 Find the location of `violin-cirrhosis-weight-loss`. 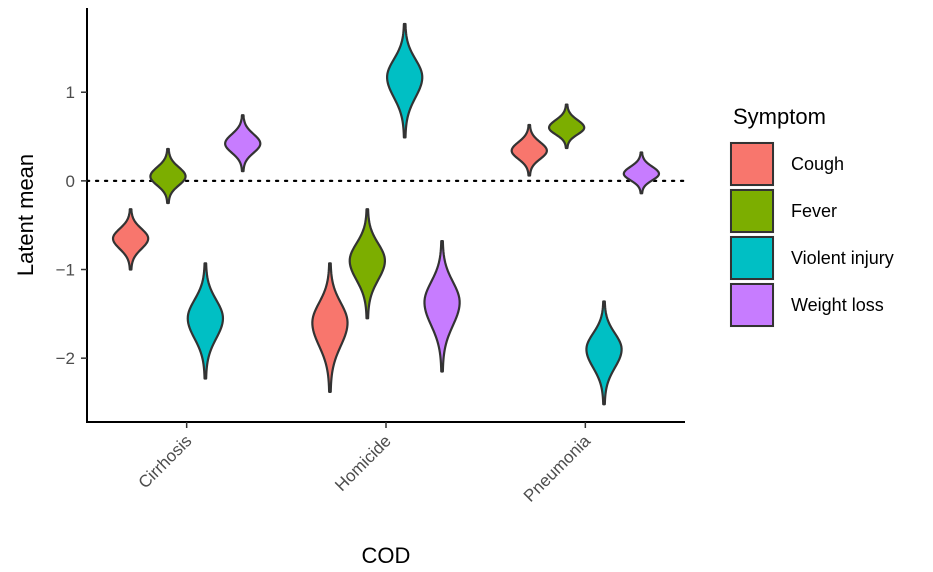

violin-cirrhosis-weight-loss is located at coordinates (243, 143).